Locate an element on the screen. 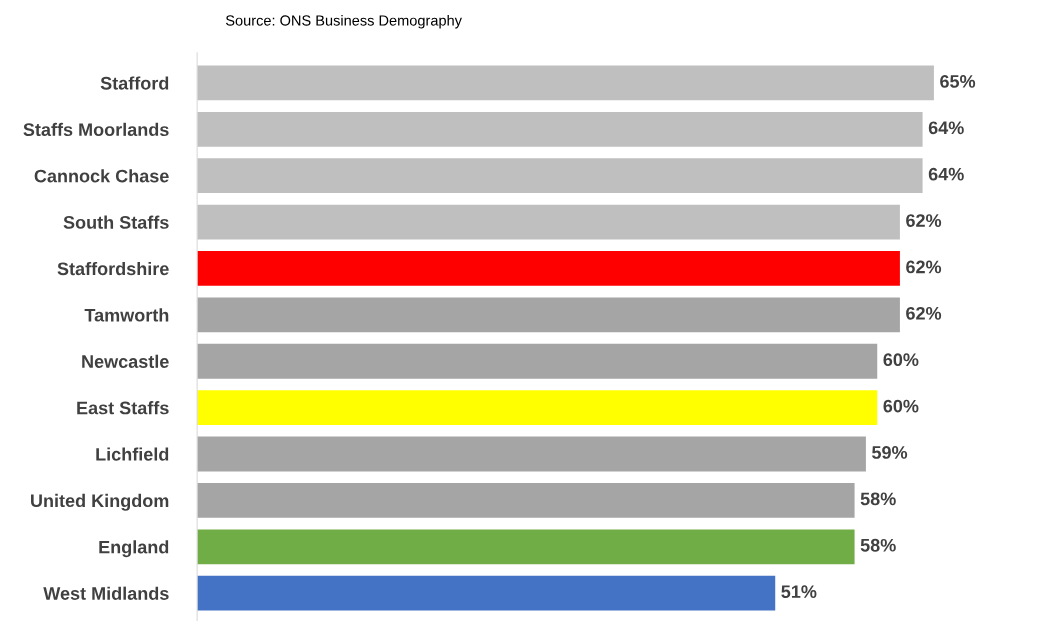 The image size is (1043, 621). y-tick-label: Stafford is located at coordinates (134, 83).